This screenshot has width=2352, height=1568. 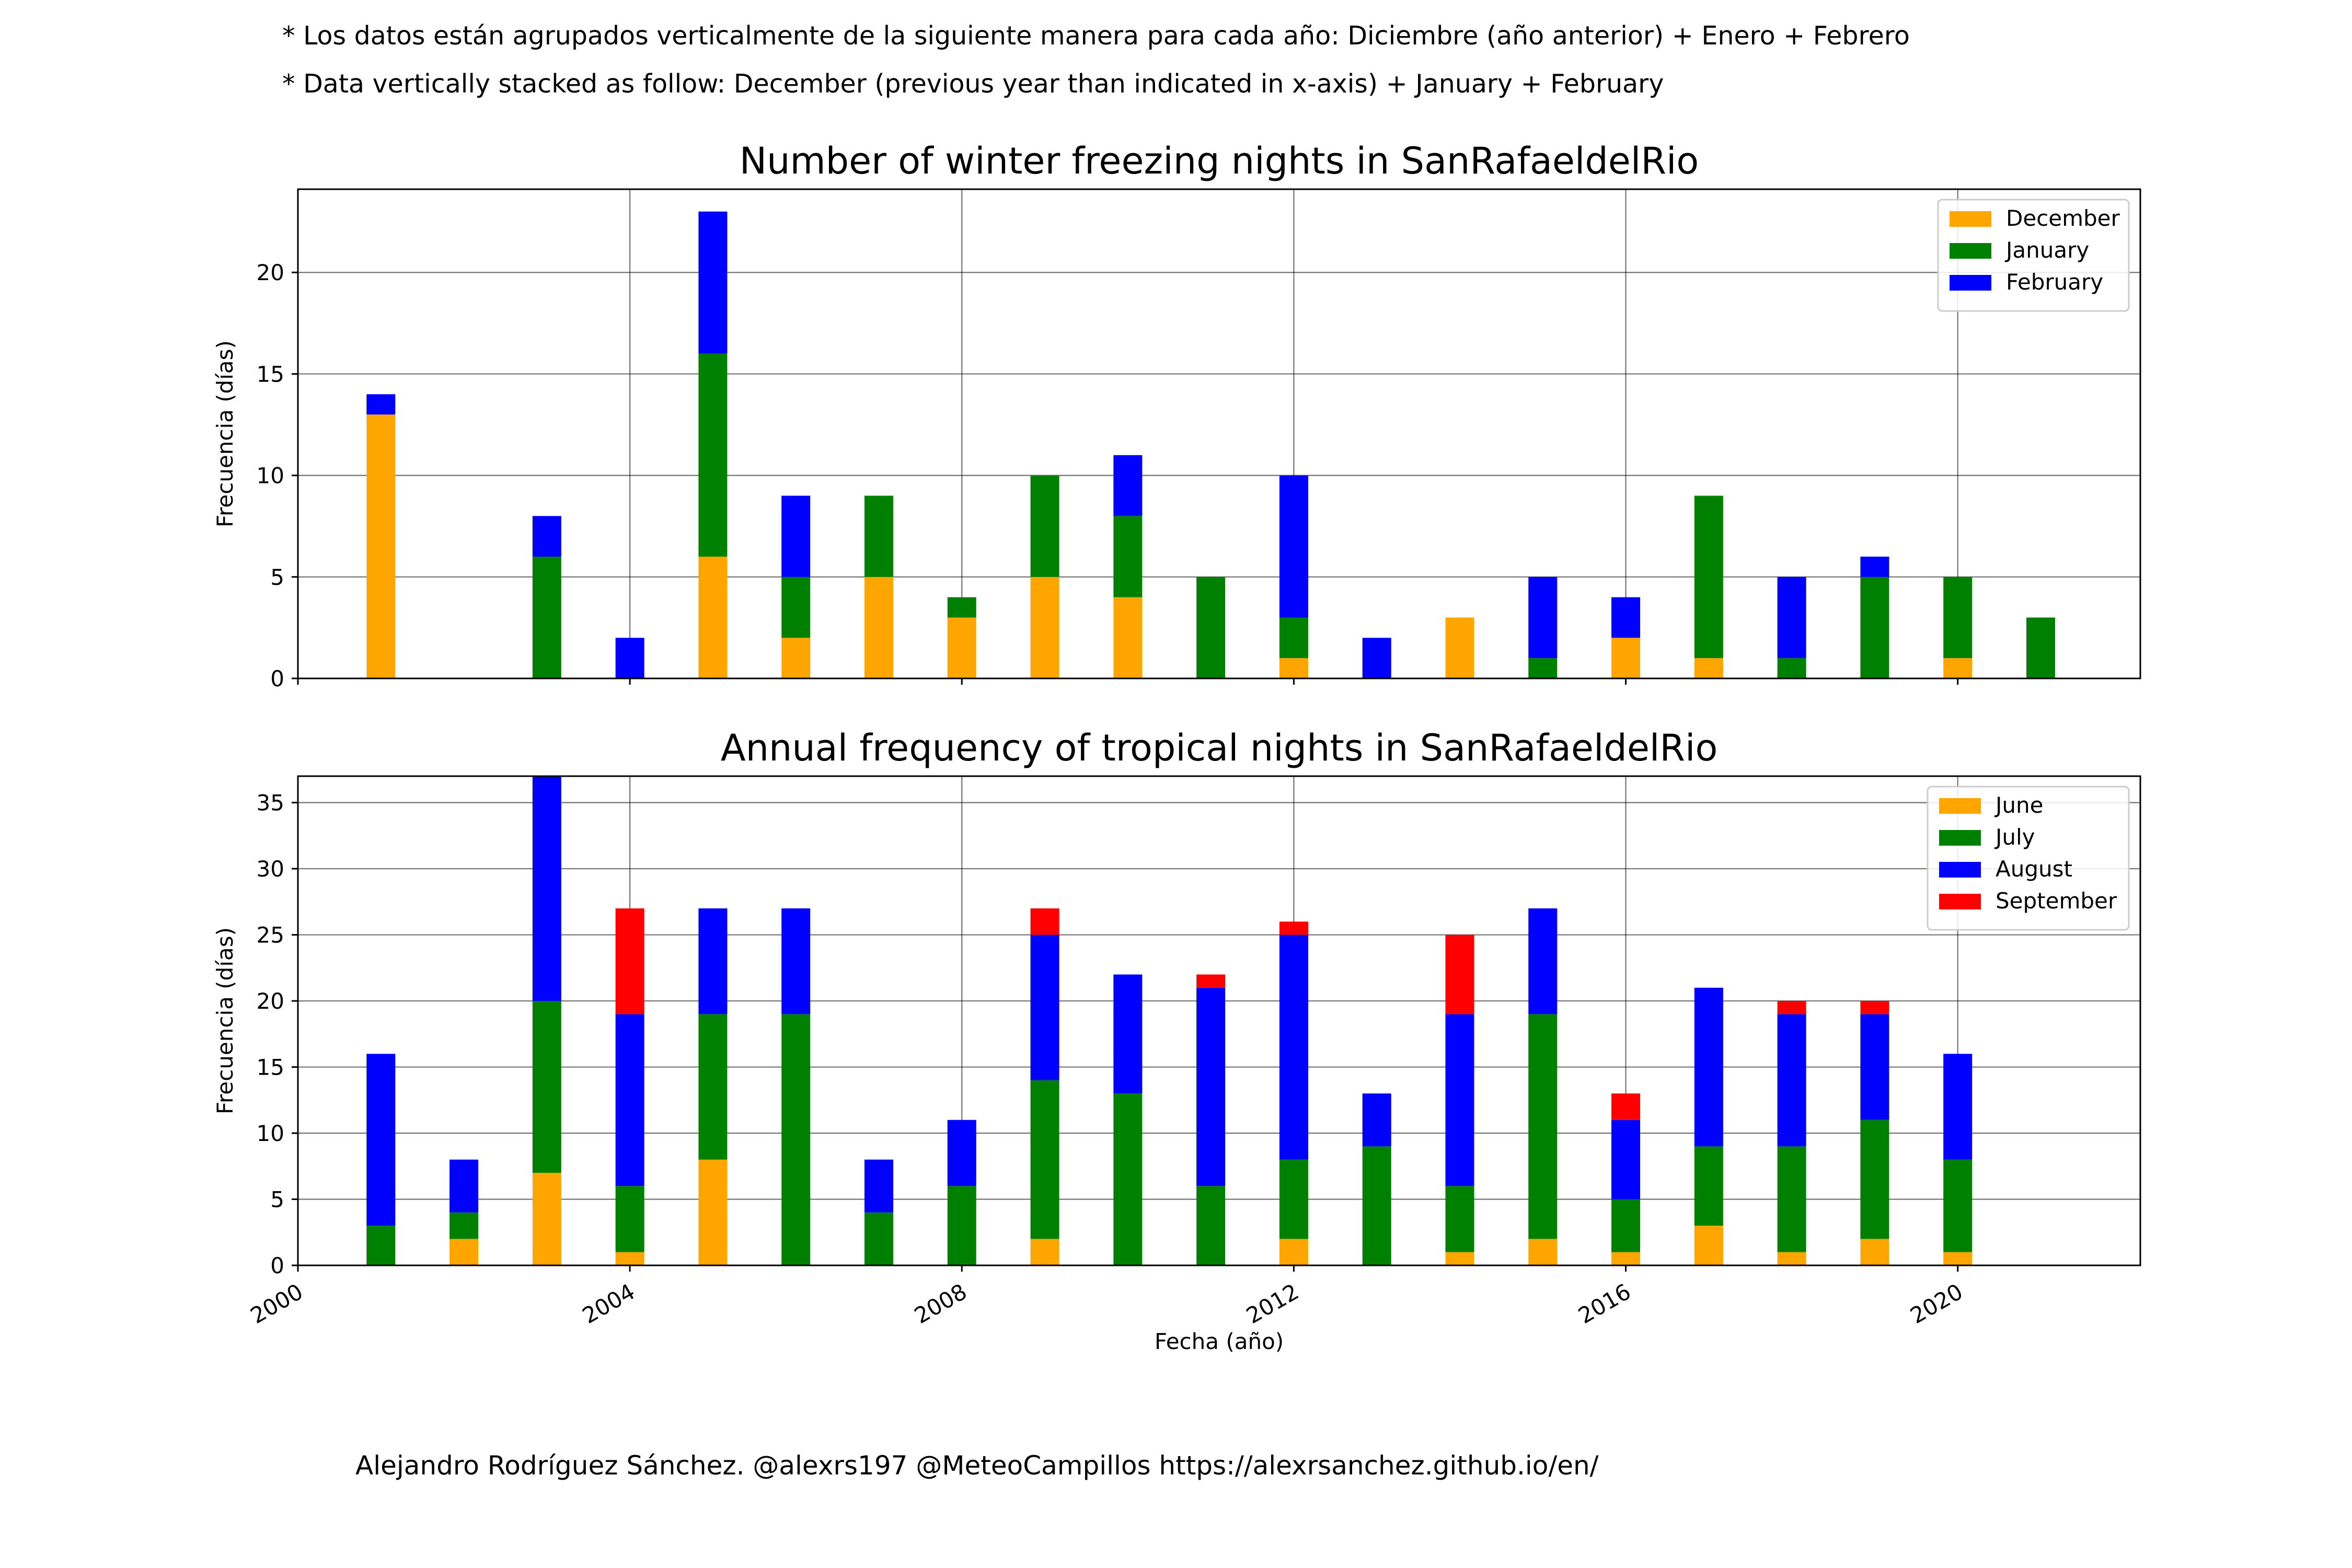 I want to click on x-tick-label: 2016, so click(x=1604, y=1303).